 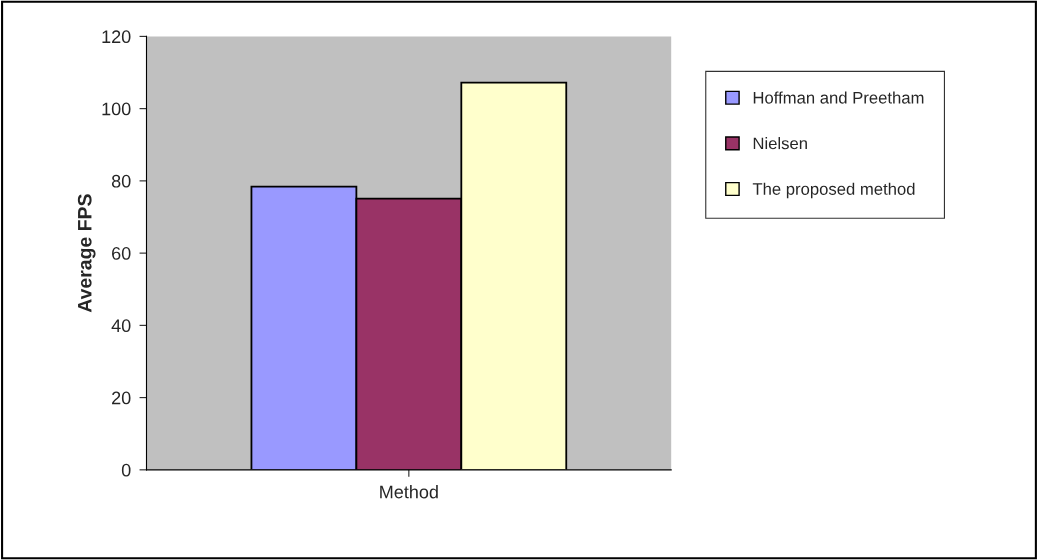 I want to click on y-tick-label: 100, so click(x=116, y=109).